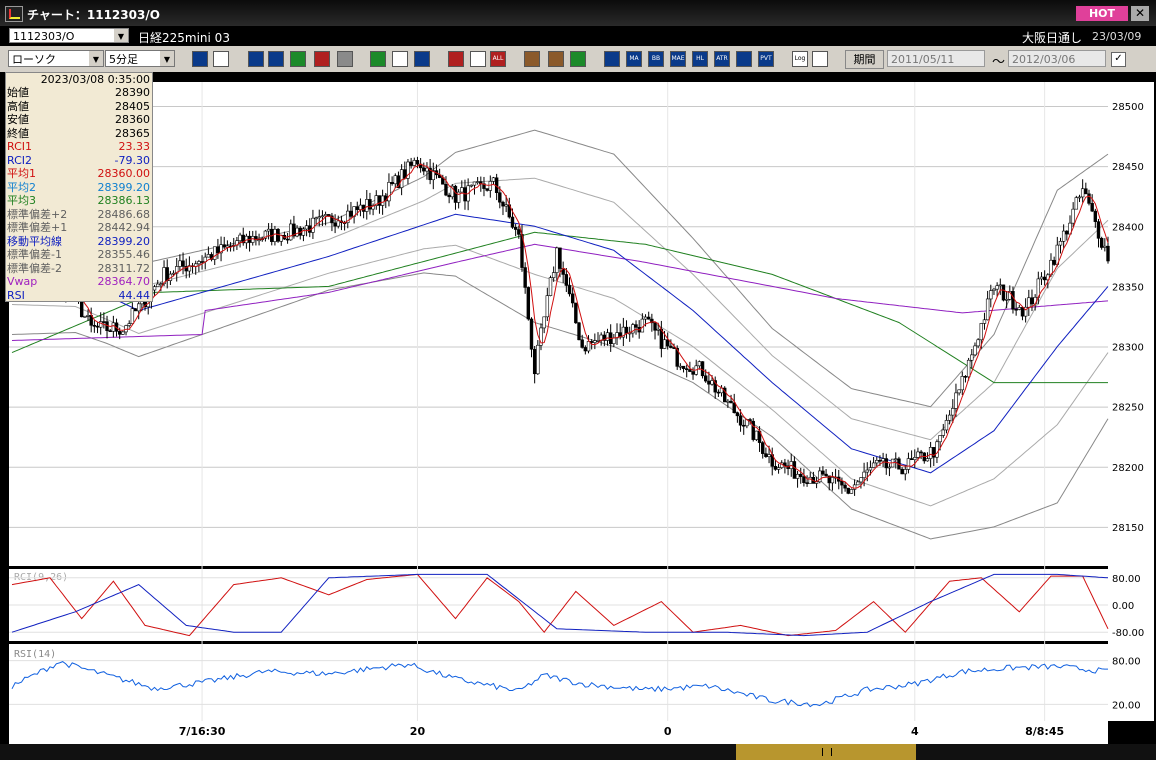 This screenshot has height=760, width=1156. Describe the element at coordinates (668, 731) in the screenshot. I see `time-tick-label: 0` at that location.